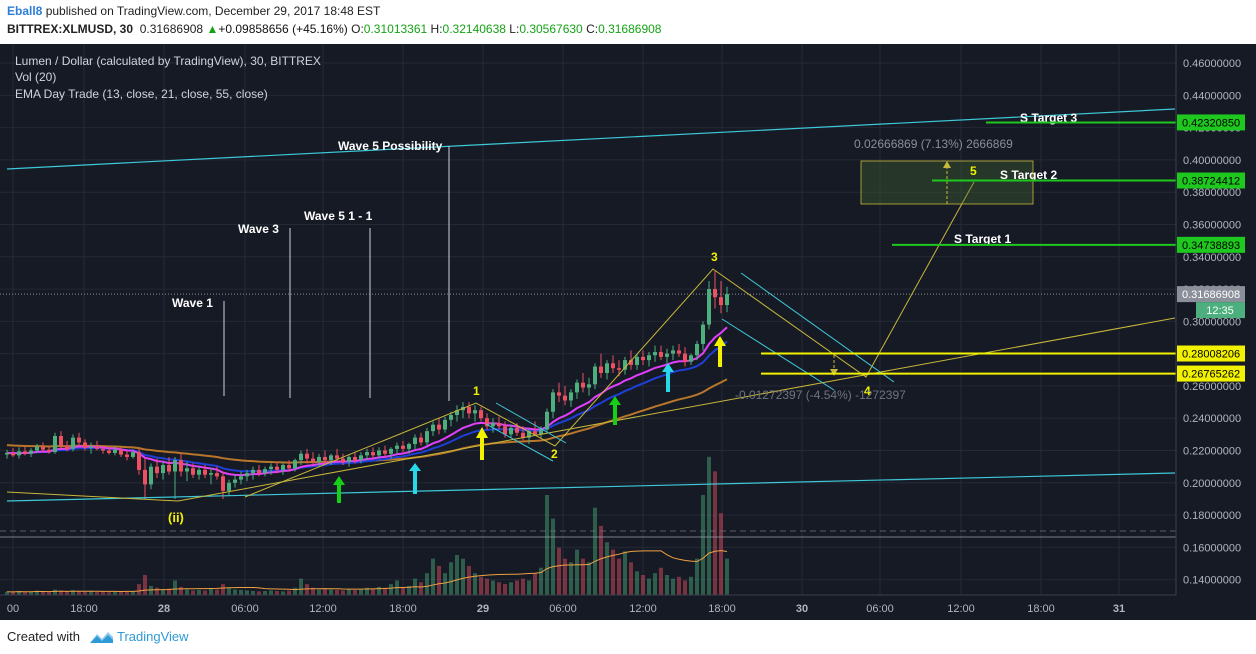 This screenshot has width=1256, height=654. What do you see at coordinates (1212, 161) in the screenshot?
I see `price-tick-label: 0.40000000` at bounding box center [1212, 161].